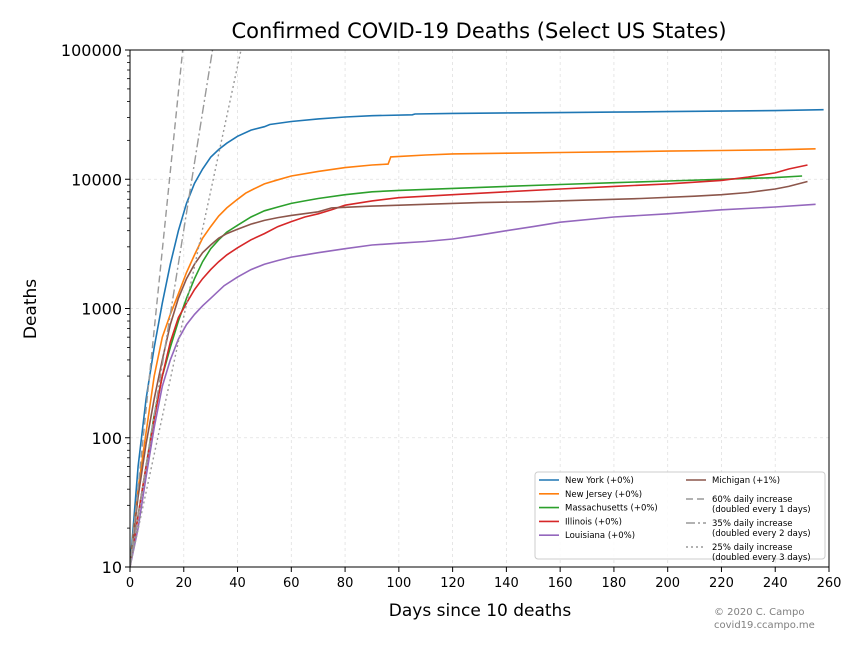 The width and height of the screenshot is (864, 648). What do you see at coordinates (31, 309) in the screenshot?
I see `y-axis-label: Deaths` at bounding box center [31, 309].